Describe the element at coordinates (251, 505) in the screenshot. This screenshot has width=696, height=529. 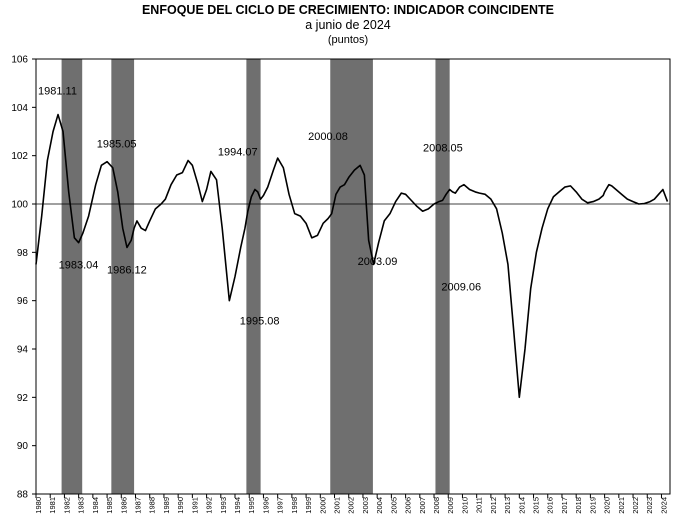
I see `x-tick-label: 1995` at that location.